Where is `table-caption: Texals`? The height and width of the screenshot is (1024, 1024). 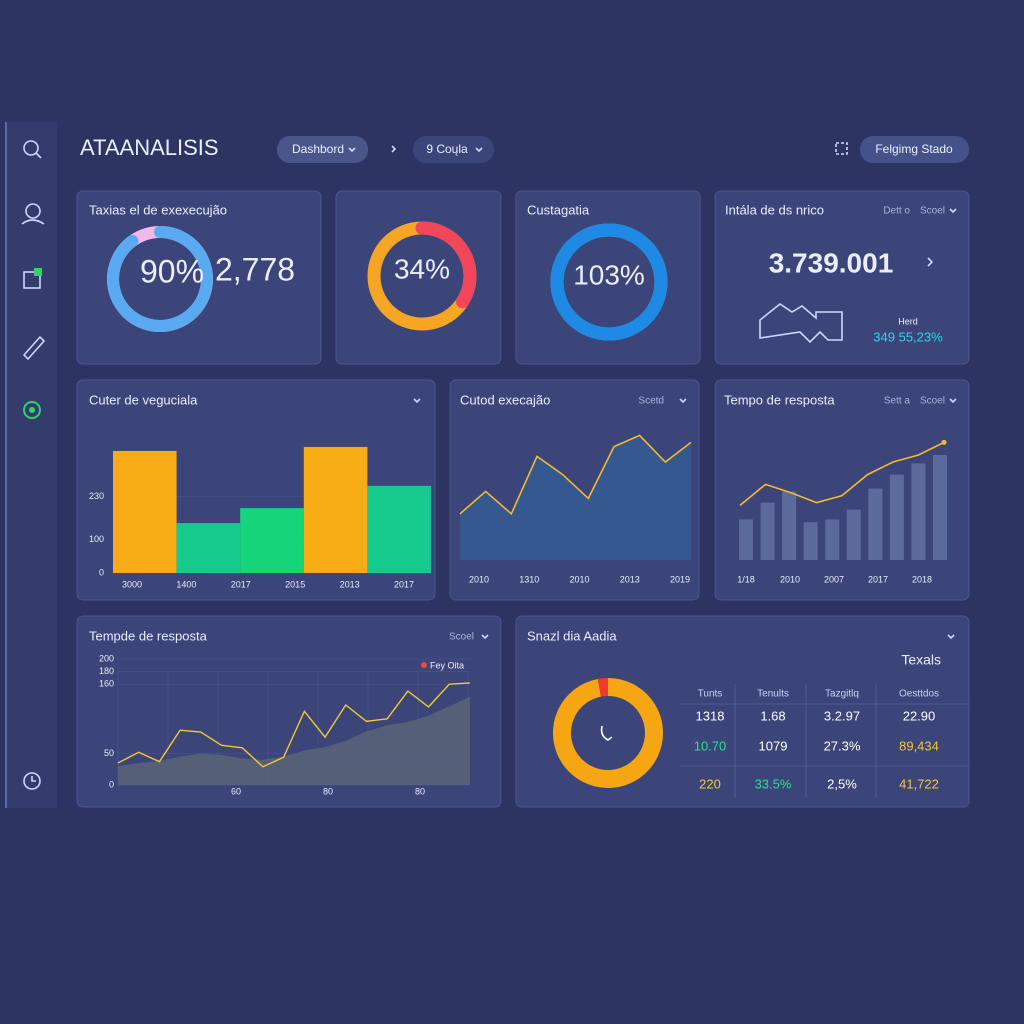 table-caption: Texals is located at coordinates (921, 660).